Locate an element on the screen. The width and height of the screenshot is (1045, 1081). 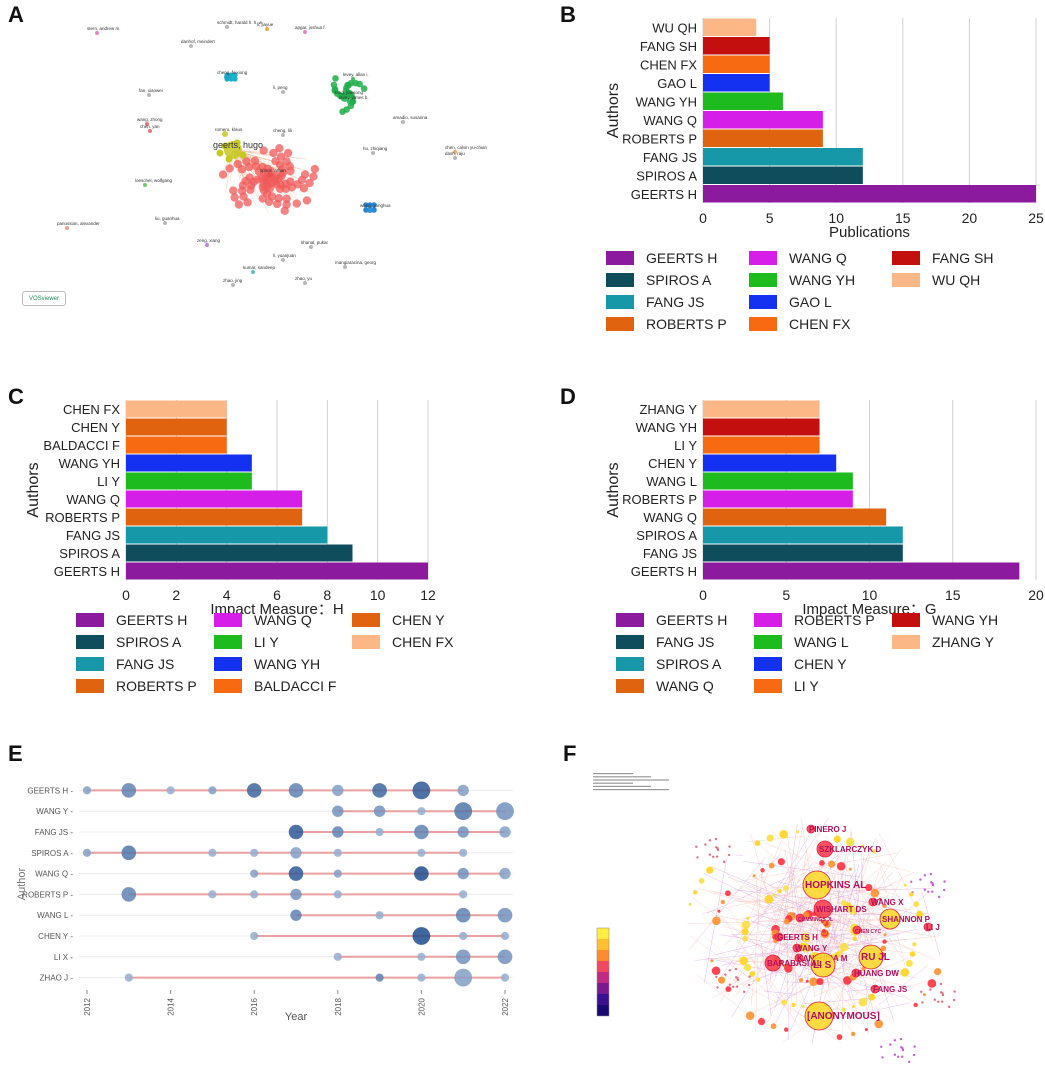
legend-label: CHEN FX is located at coordinates (820, 324).